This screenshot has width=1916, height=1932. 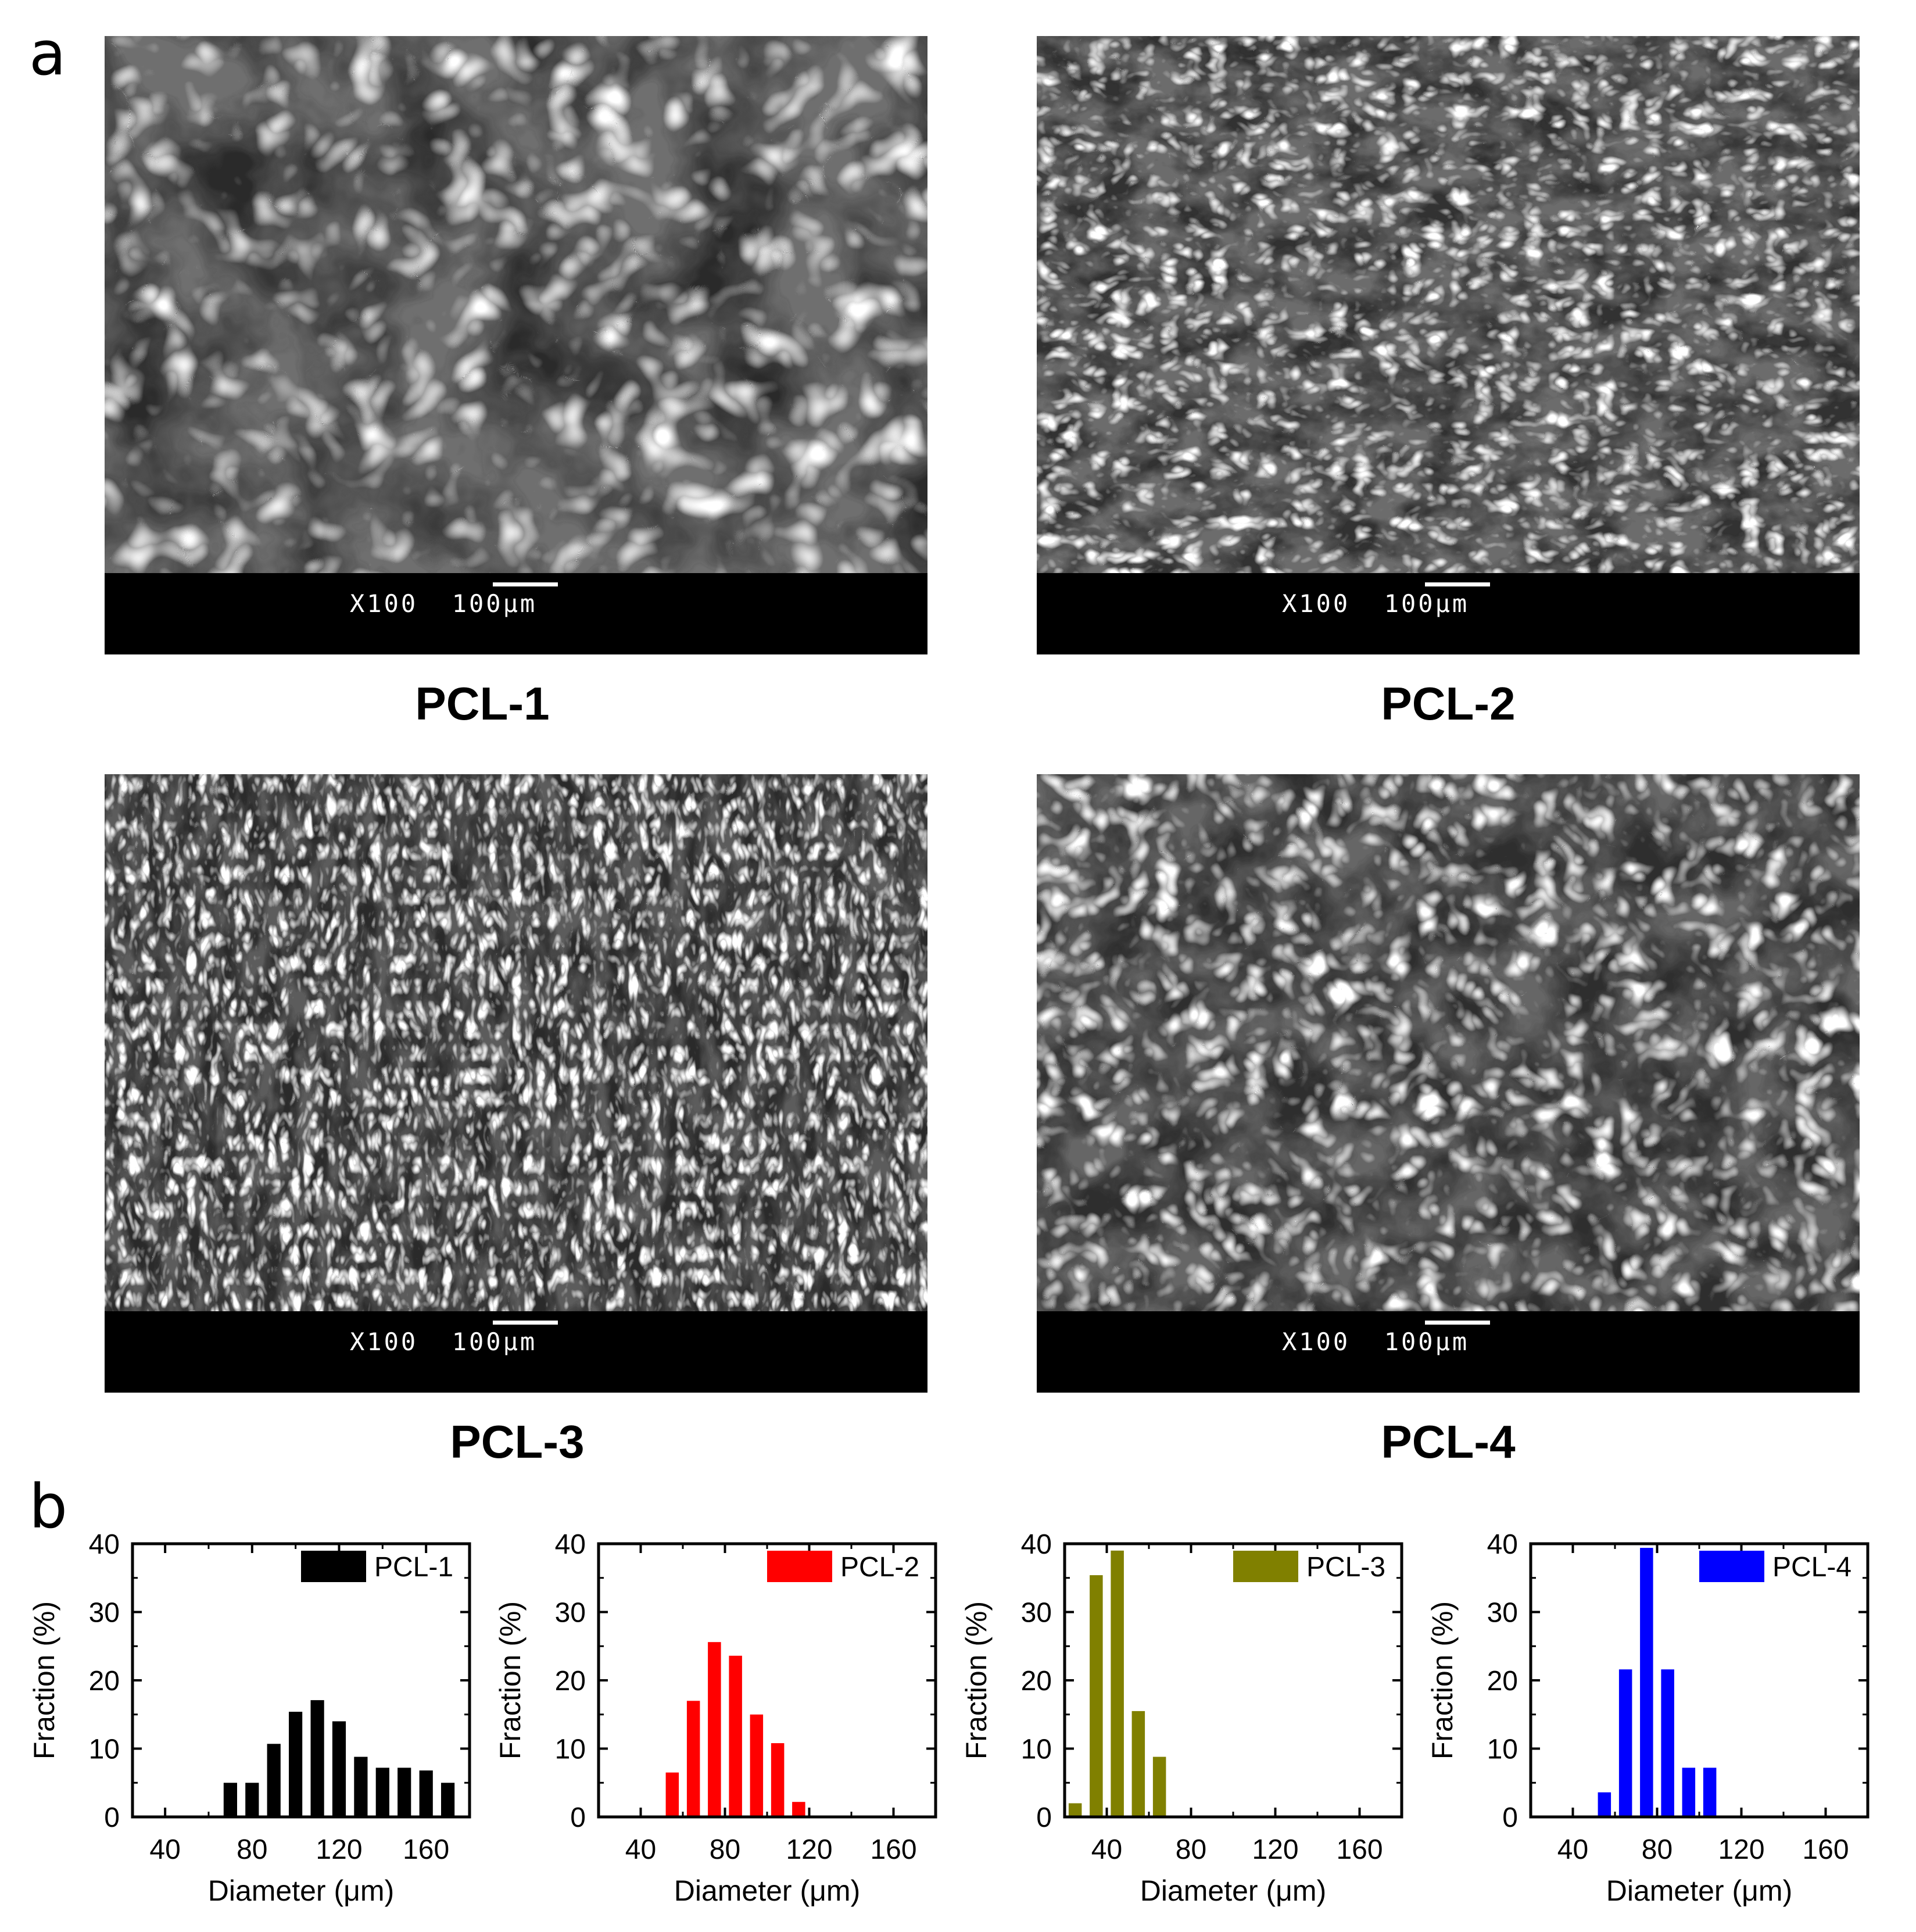 I want to click on legend-label: PCL-2, so click(x=879, y=1568).